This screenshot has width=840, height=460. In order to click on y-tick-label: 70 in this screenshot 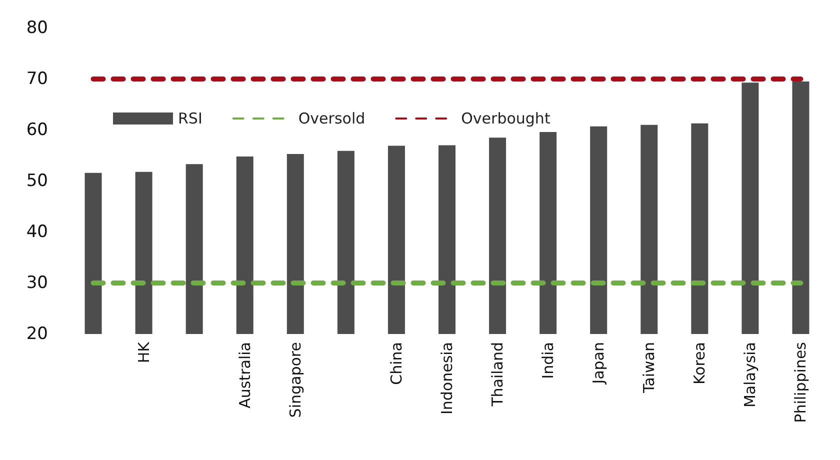, I will do `click(37, 79)`.